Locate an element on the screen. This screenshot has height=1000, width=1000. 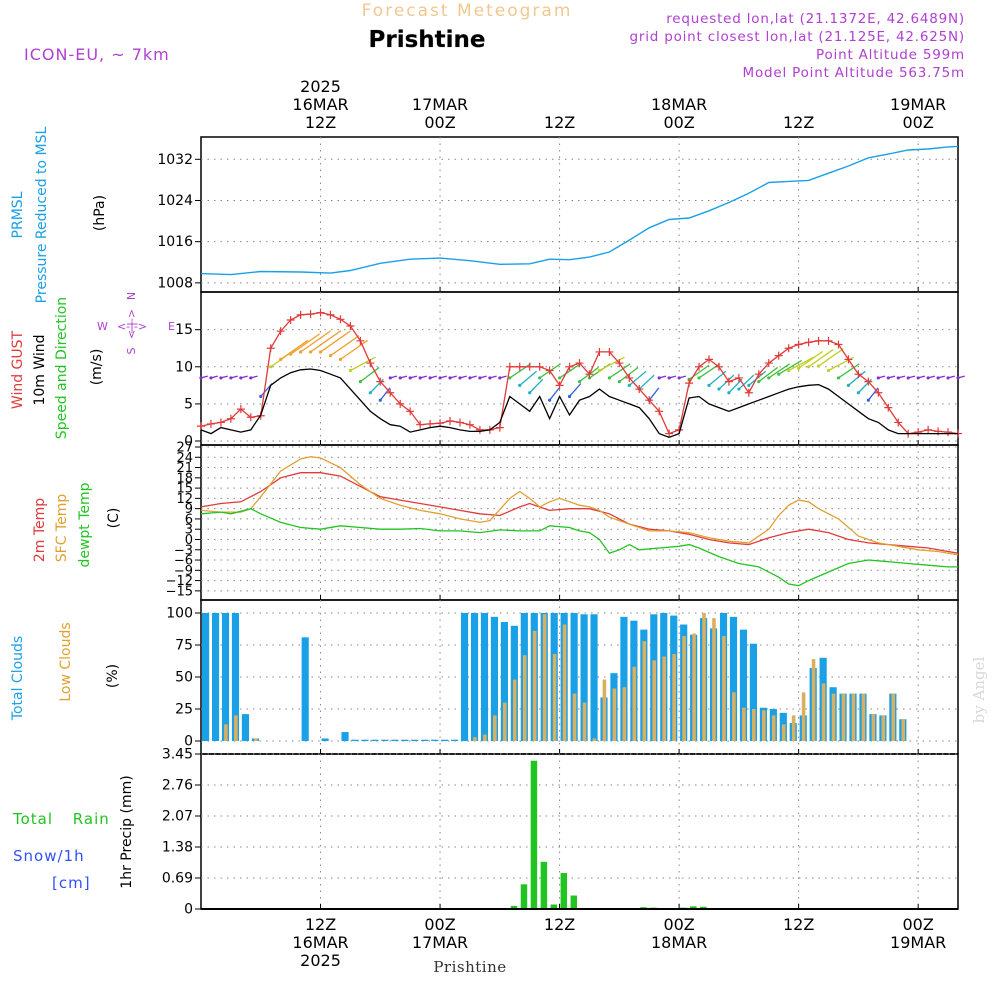
temp2m-line is located at coordinates (579, 513).